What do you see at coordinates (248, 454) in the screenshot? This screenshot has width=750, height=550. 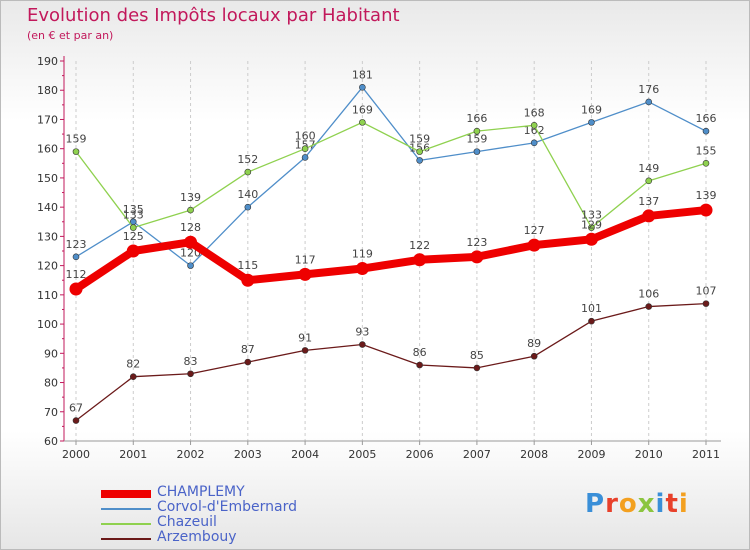 I see `x-tick-label-2003: 2003` at bounding box center [248, 454].